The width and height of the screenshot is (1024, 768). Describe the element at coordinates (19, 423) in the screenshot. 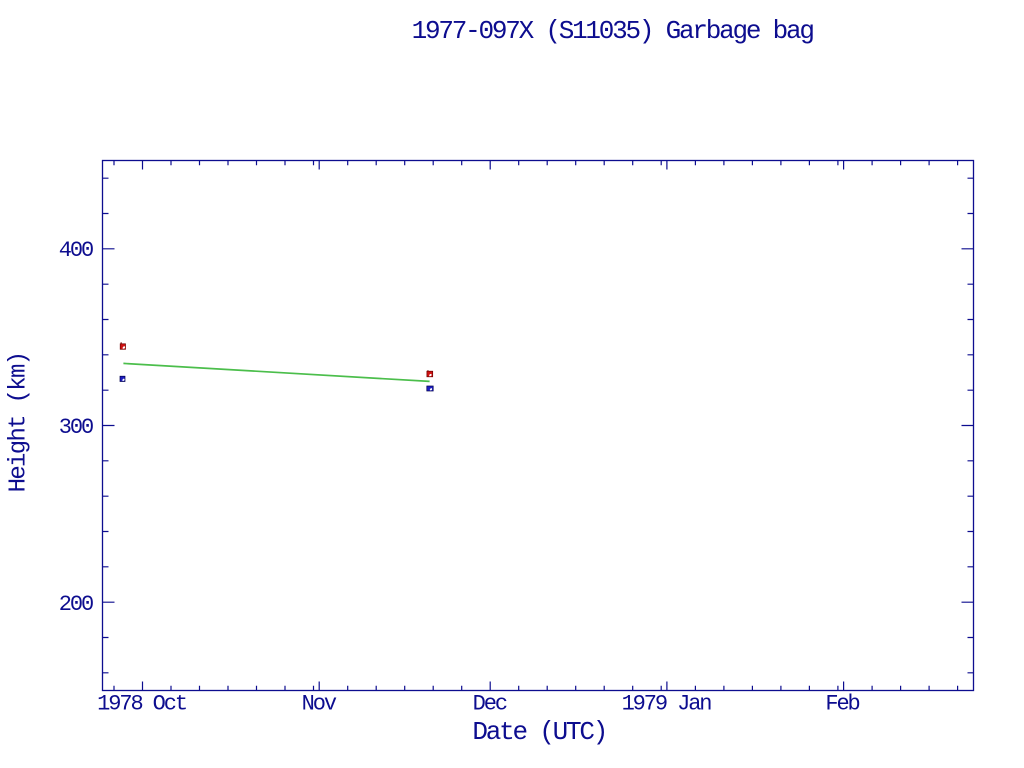

I see `svg-text: Height (km)` at that location.